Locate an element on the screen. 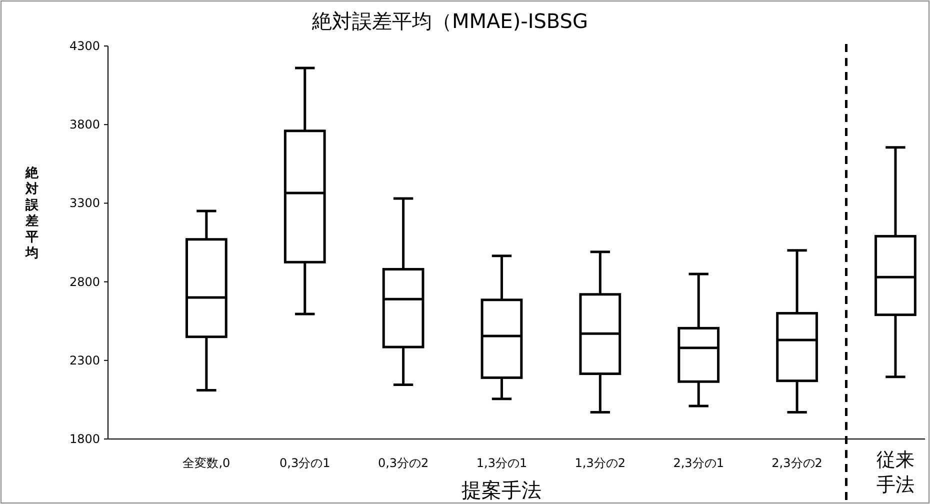 This screenshot has height=504, width=930. chart-title: 絶対誤差平均（MMAE)-ISBSG is located at coordinates (449, 21).